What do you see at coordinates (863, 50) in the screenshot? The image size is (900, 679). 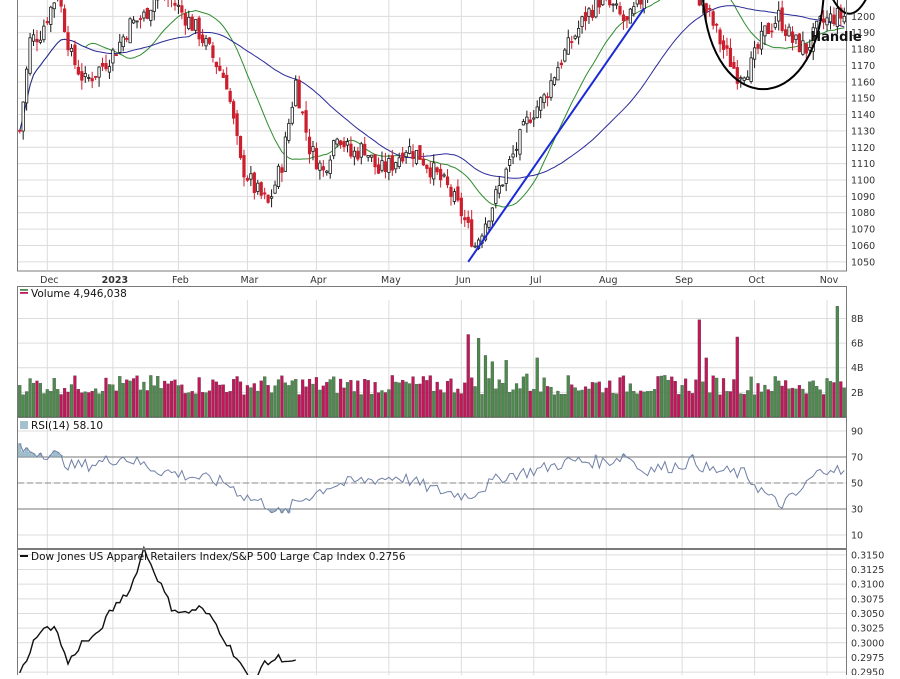 I see `price-tick-label: 1180` at bounding box center [863, 50].